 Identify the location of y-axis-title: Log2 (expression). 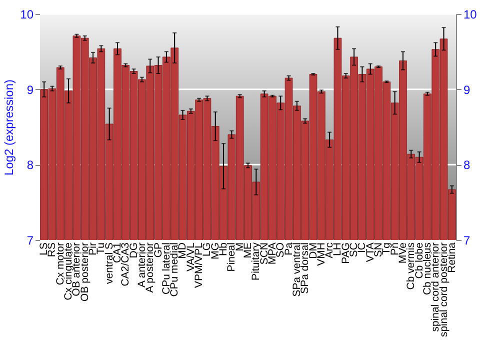
(9, 127).